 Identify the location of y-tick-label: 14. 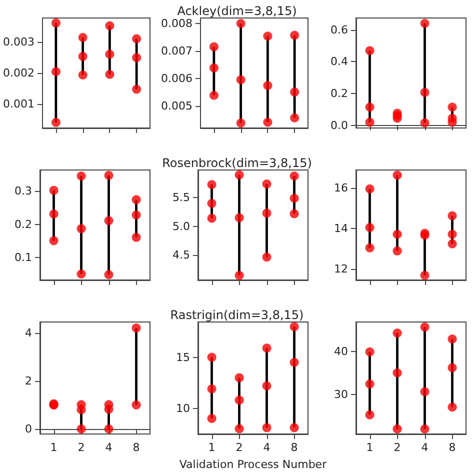
(341, 229).